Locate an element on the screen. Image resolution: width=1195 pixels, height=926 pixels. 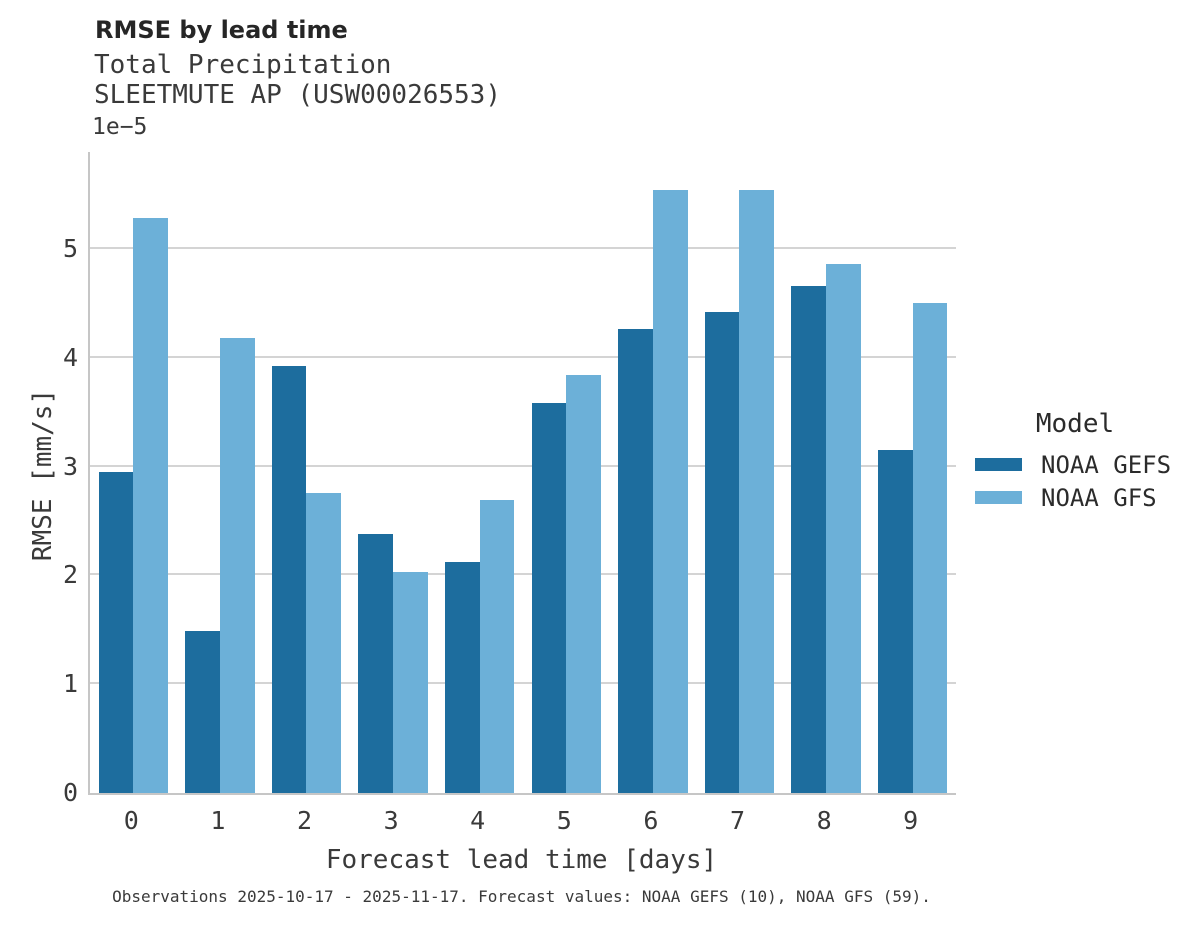
y-tick-label-4: 4 is located at coordinates (70, 357).